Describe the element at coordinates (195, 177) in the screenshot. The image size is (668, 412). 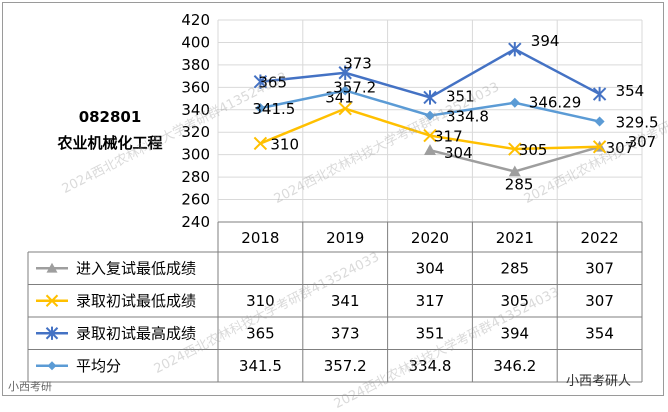
I see `y-tick-label: 280` at that location.